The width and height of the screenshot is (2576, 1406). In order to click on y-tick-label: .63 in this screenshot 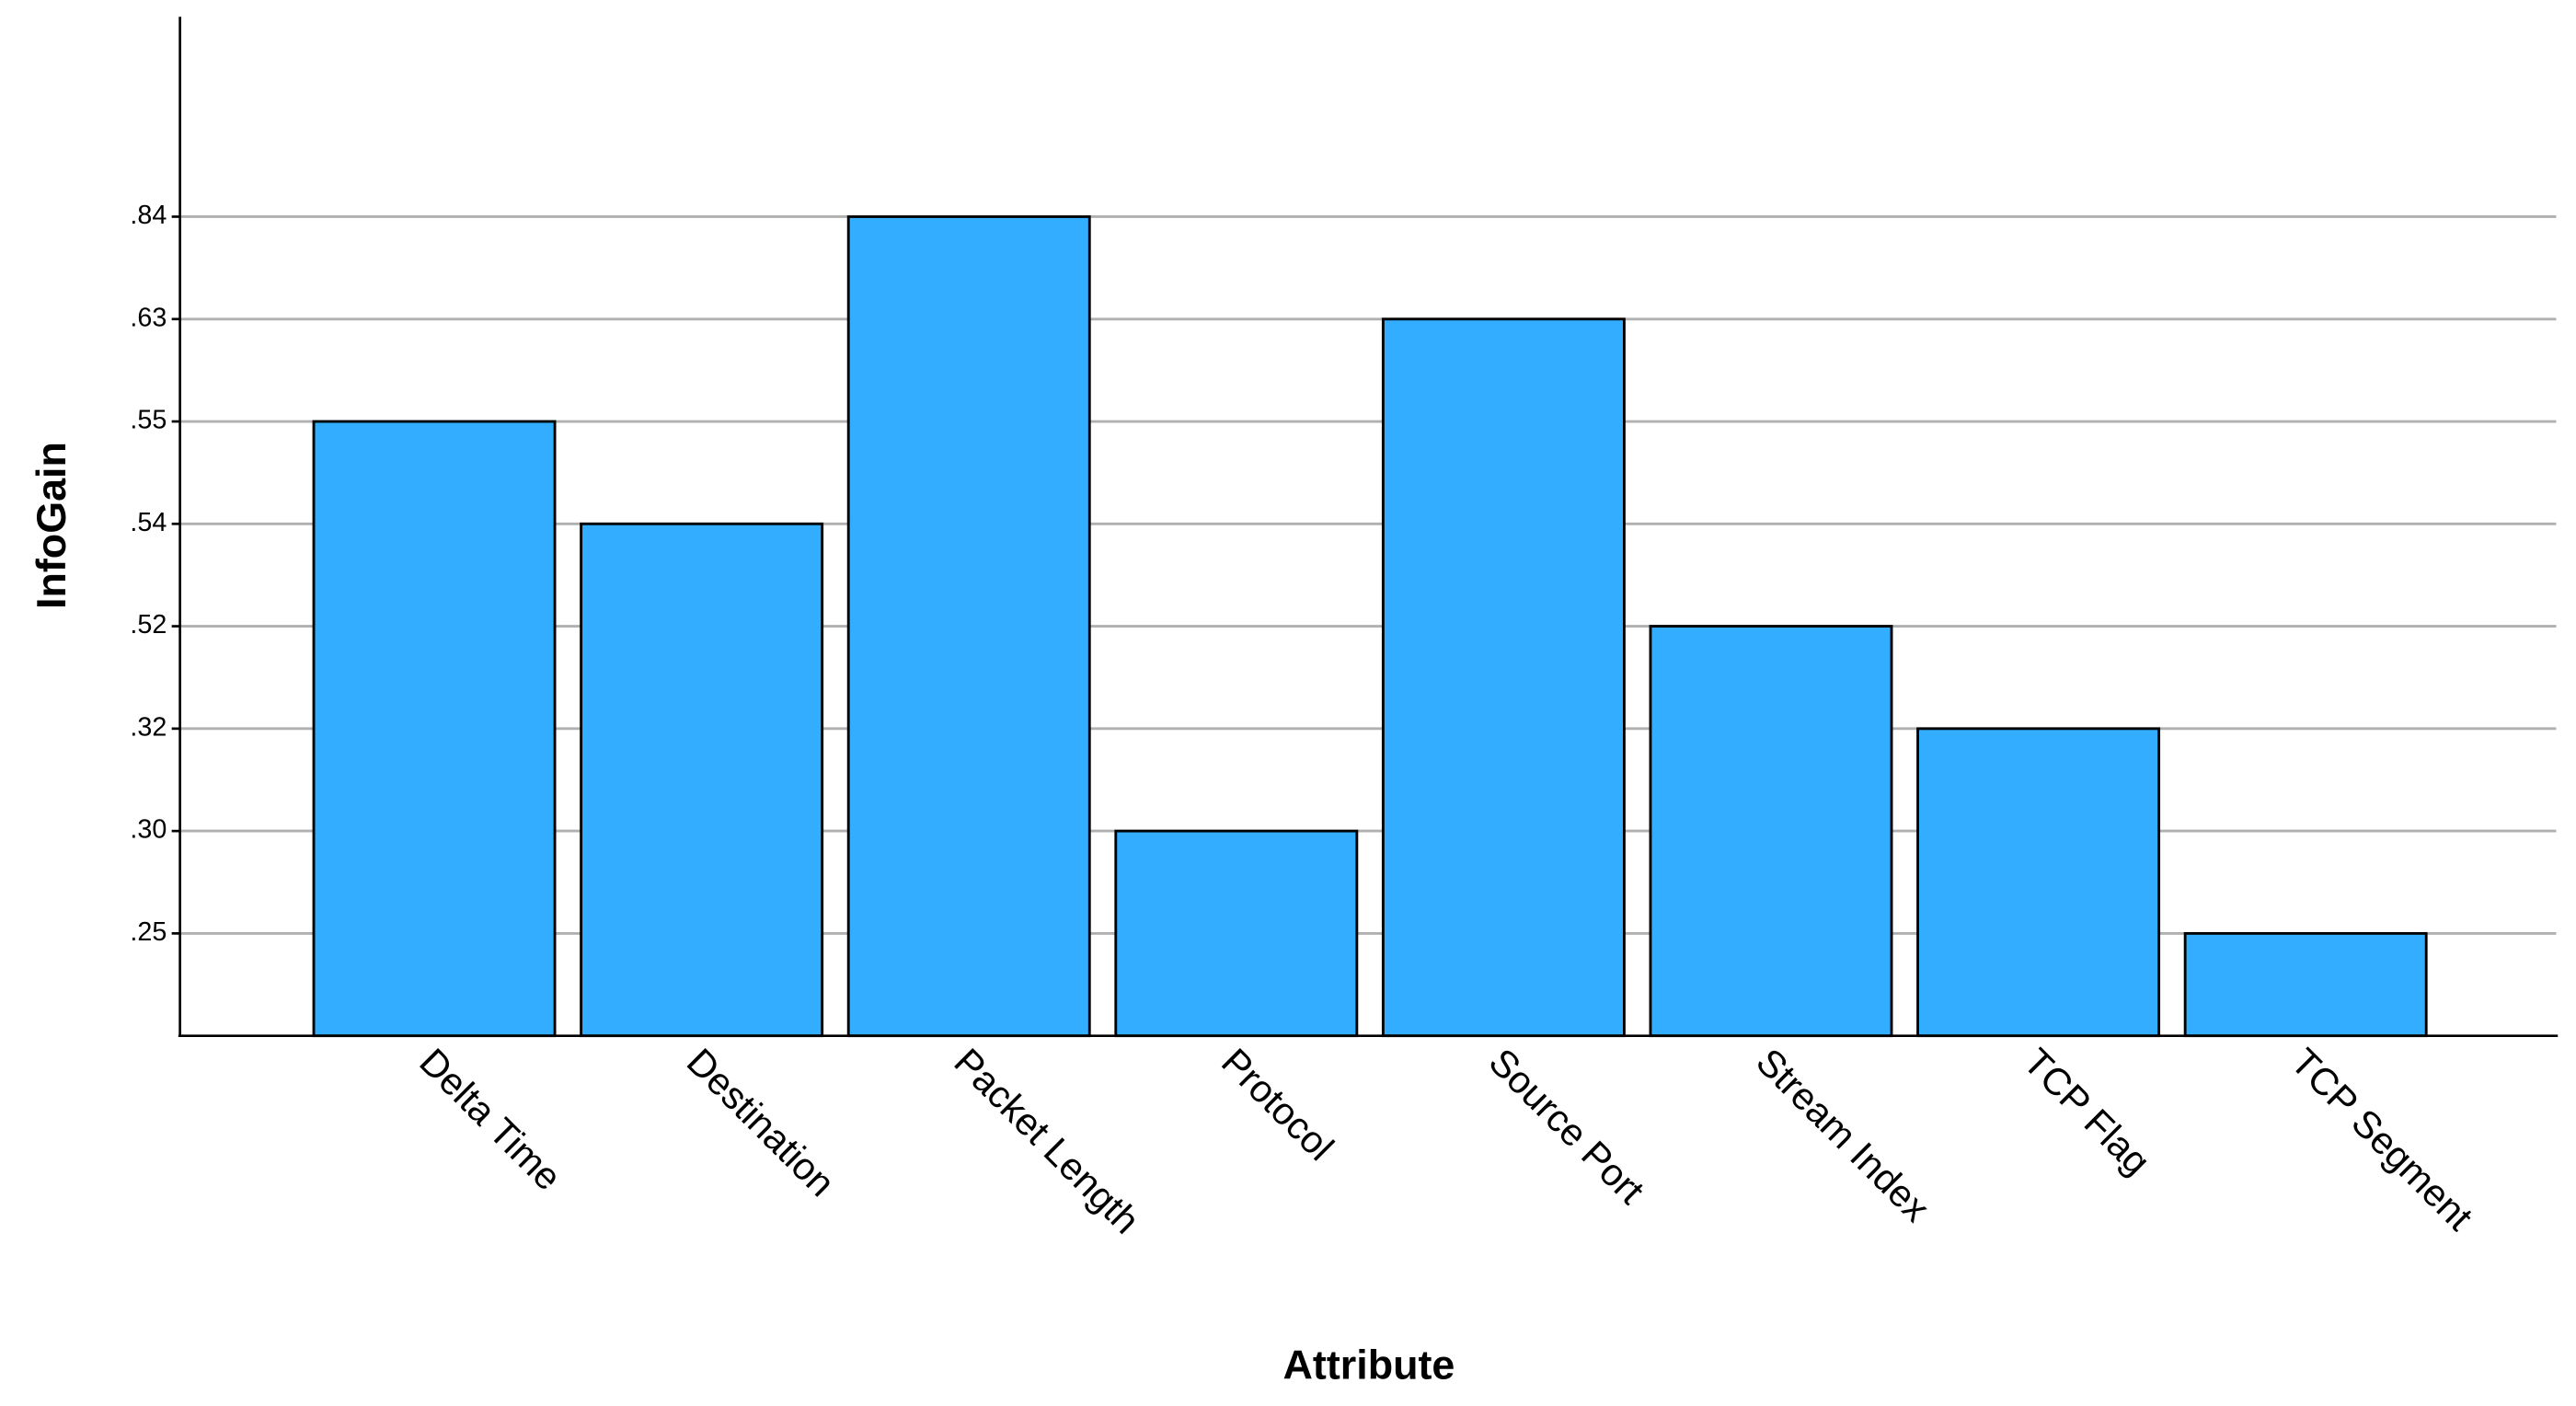, I will do `click(148, 317)`.